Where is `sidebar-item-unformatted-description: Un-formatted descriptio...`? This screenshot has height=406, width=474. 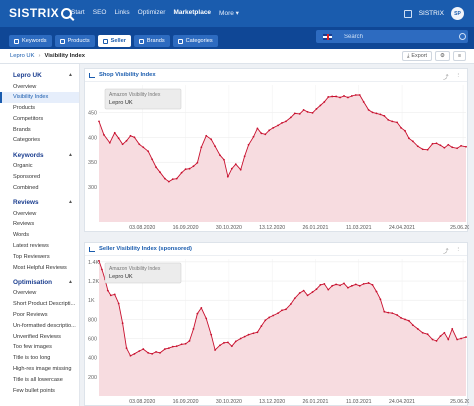
sidebar-item-unformatted-description: Un-formatted descriptio... is located at coordinates (44, 325).